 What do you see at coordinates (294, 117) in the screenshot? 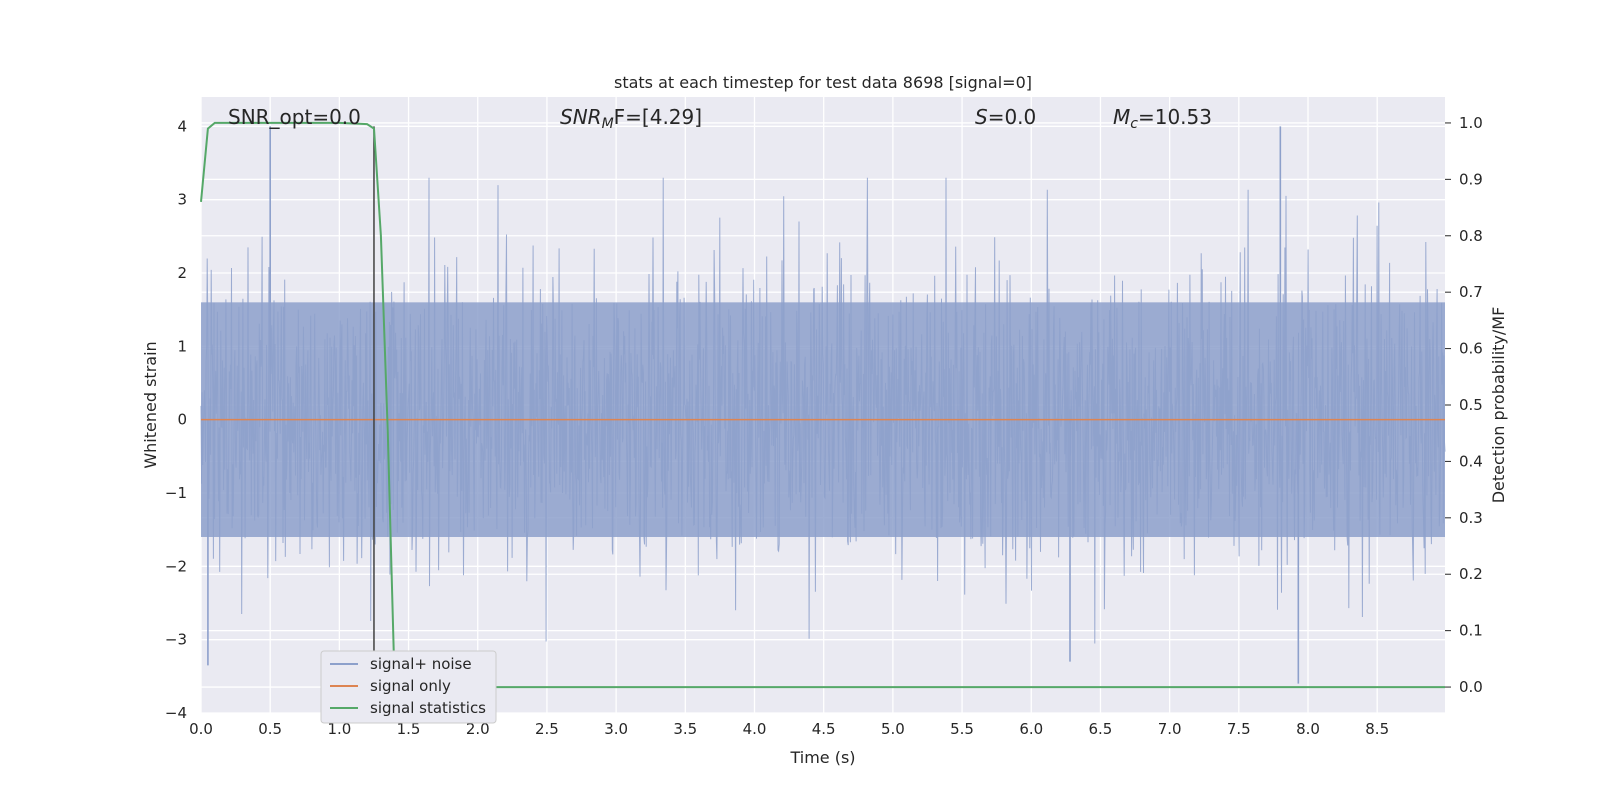
I see `annotation-snr-opt: SNR_opt=0.0` at bounding box center [294, 117].